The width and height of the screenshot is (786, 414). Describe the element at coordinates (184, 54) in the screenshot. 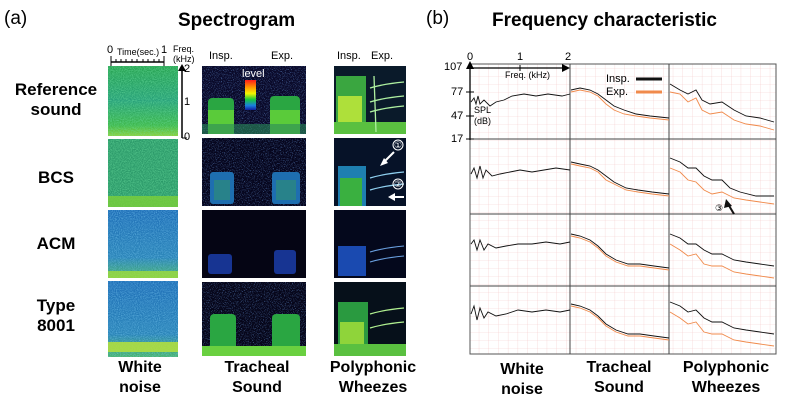

I see `freq-axis-label: Freq. (kHz)` at that location.